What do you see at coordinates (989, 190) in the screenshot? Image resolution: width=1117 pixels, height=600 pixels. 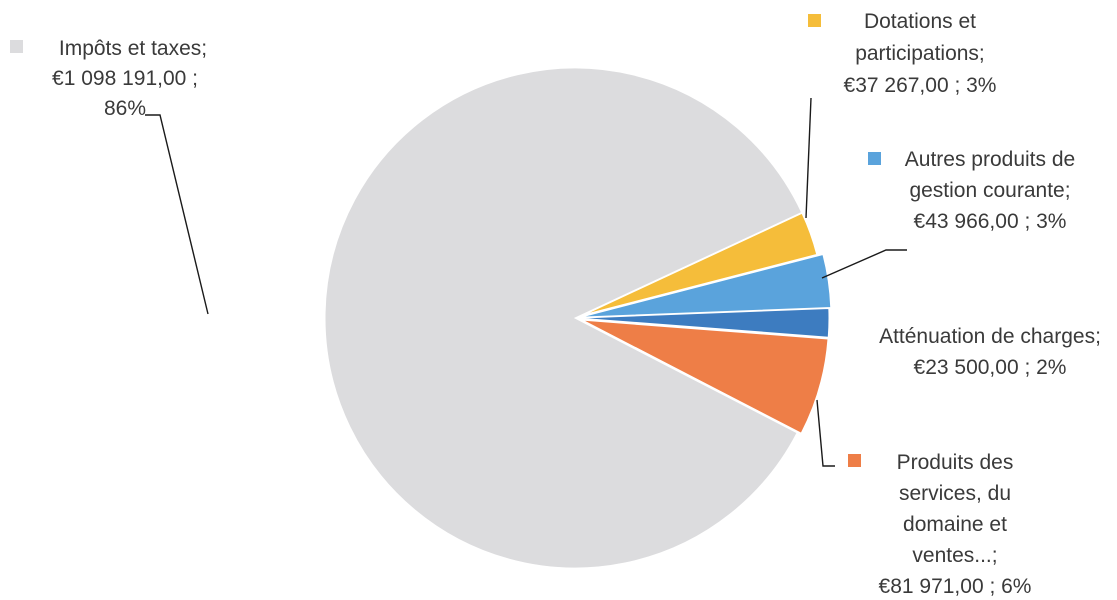 I see `data-label-autres-produits-de-gestion-courante-line-2: gestion courante;` at bounding box center [989, 190].